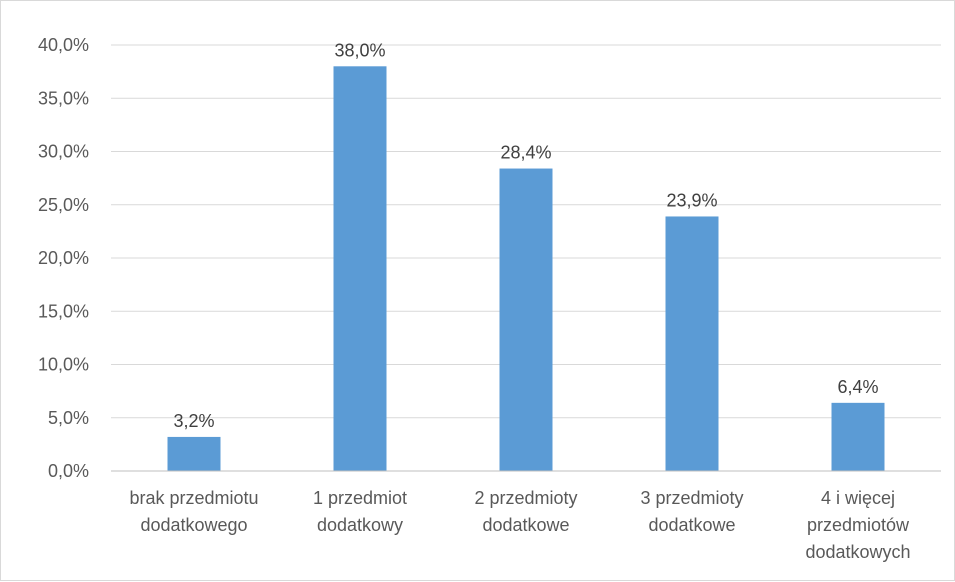 This screenshot has width=955, height=582. I want to click on y-tick-label: 10,0%, so click(63, 365).